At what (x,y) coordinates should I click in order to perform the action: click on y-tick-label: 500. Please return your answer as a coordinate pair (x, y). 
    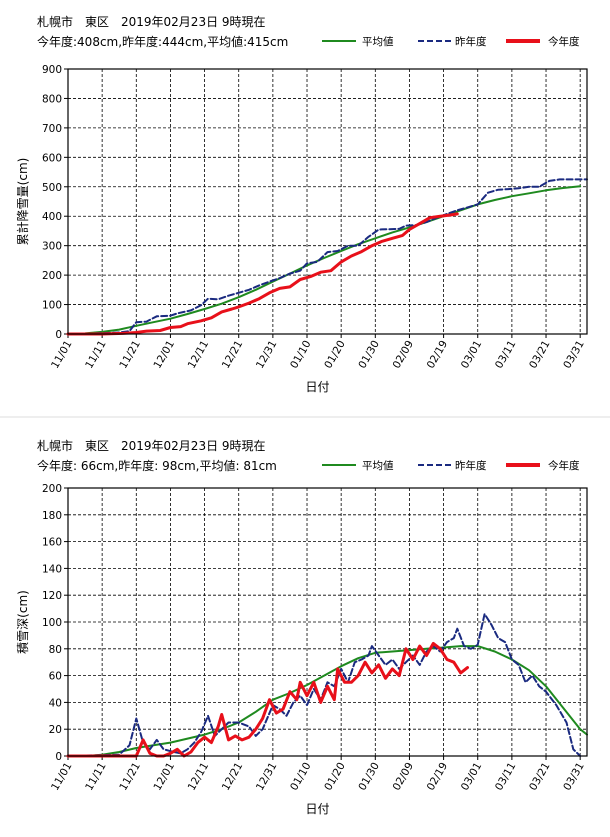
    Looking at the image, I should click on (52, 188).